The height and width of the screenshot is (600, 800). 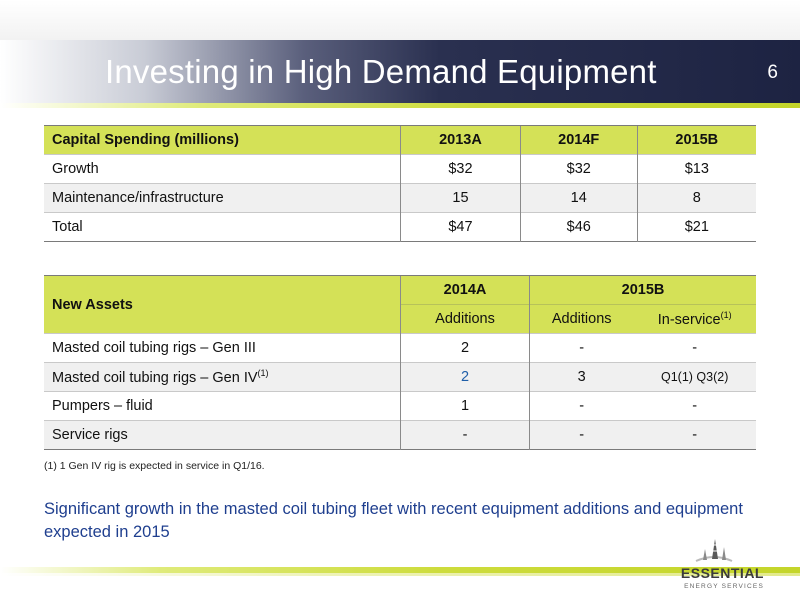 I want to click on subheader-cell: In-service(1), so click(x=694, y=319).